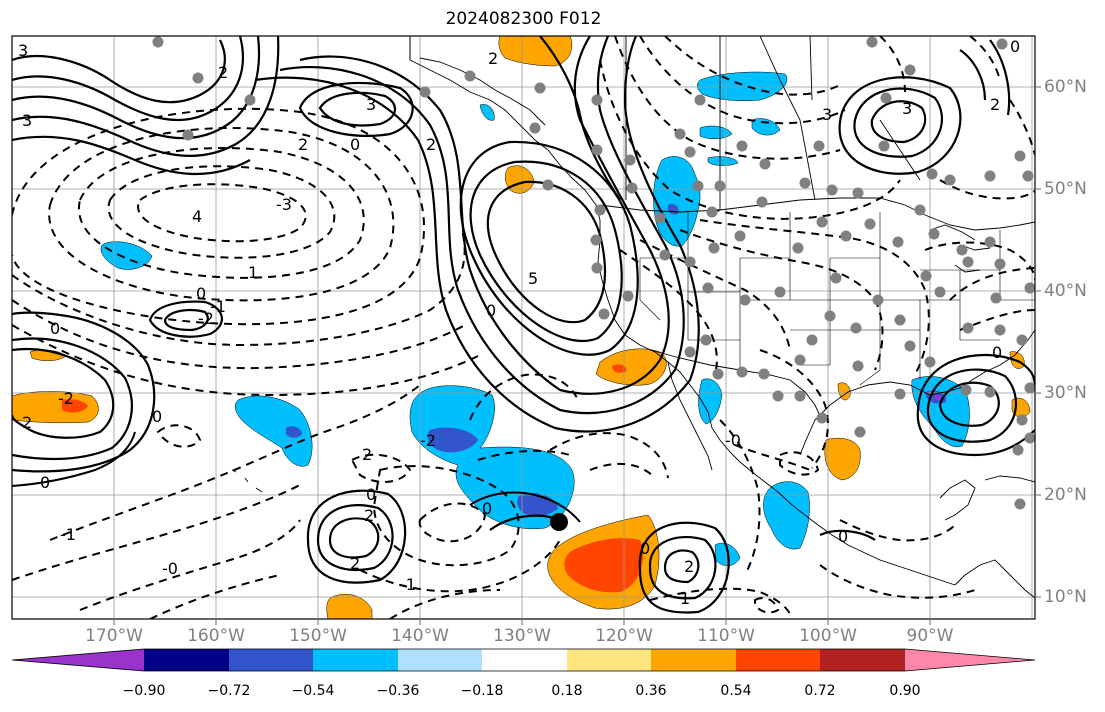 Image resolution: width=1105 pixels, height=712 pixels. I want to click on colorbar-tick-label: −0.72, so click(229, 691).